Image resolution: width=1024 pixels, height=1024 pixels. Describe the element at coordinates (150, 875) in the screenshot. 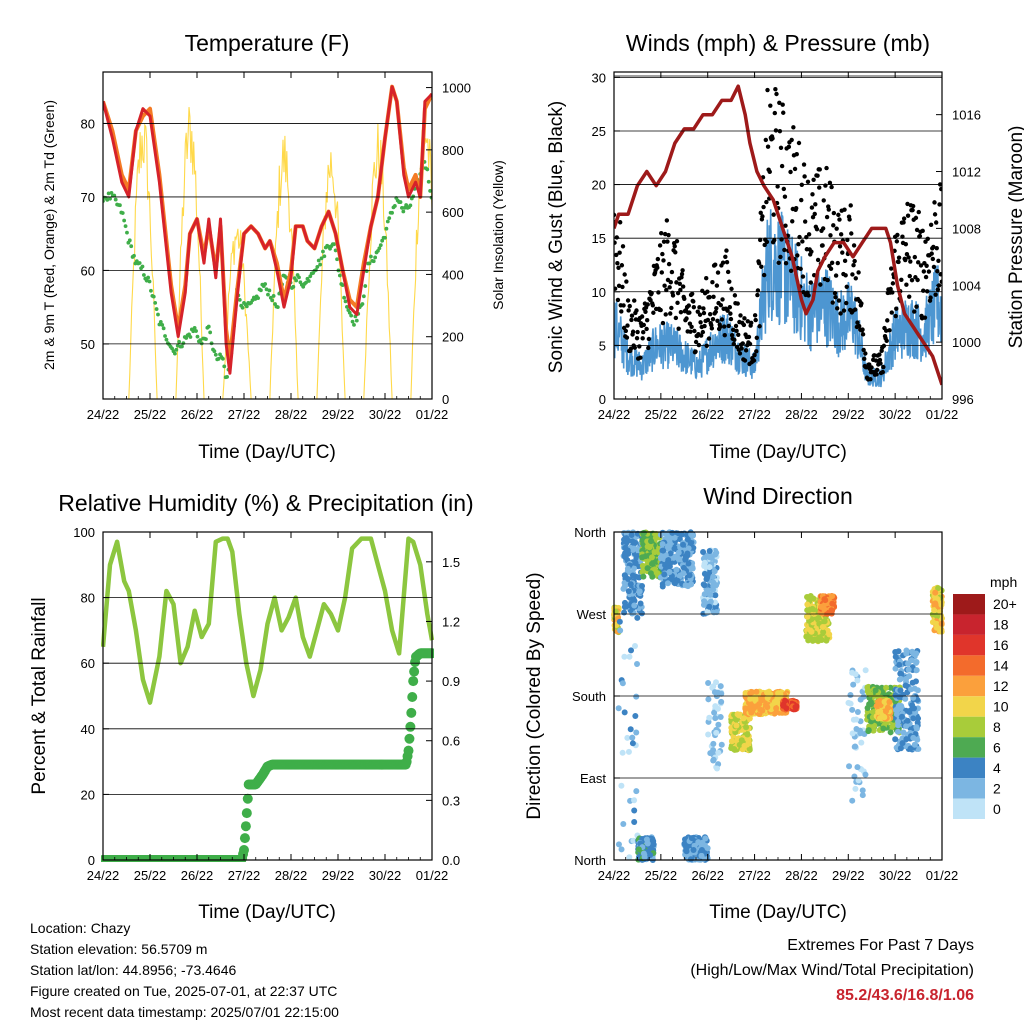

I see `humidity-xtick-label: 25/22` at that location.